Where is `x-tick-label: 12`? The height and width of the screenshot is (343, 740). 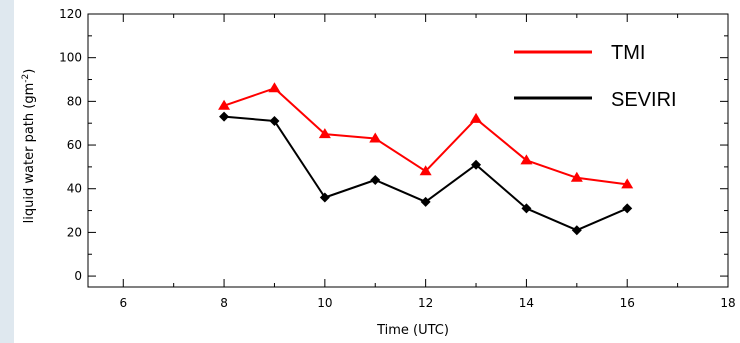
x-tick-label: 12 is located at coordinates (425, 303).